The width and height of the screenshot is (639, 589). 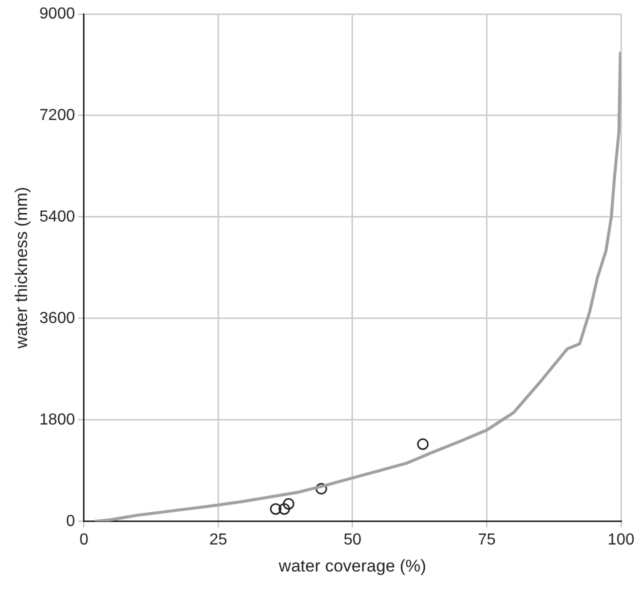 I want to click on y-tick-label: 5400, so click(x=57, y=217).